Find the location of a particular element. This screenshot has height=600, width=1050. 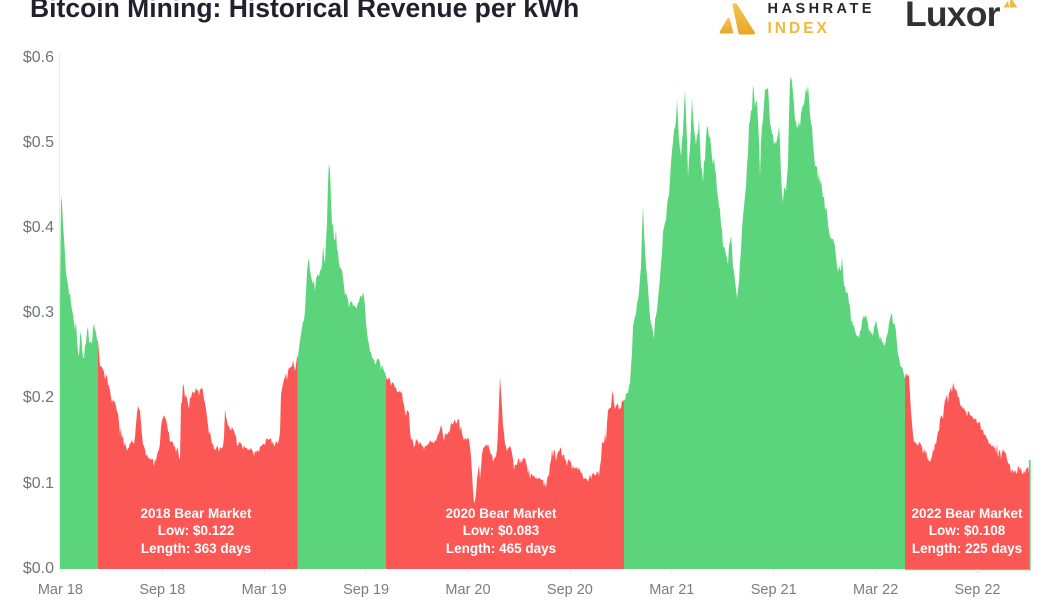

svg-text: HASHRATE is located at coordinates (821, 9).